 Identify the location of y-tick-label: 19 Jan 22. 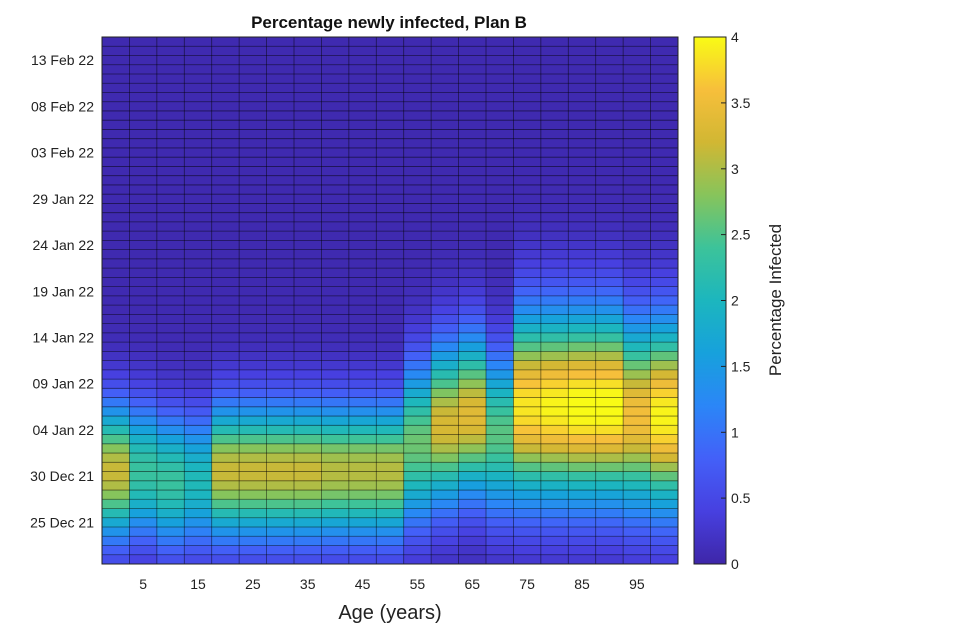
(64, 291).